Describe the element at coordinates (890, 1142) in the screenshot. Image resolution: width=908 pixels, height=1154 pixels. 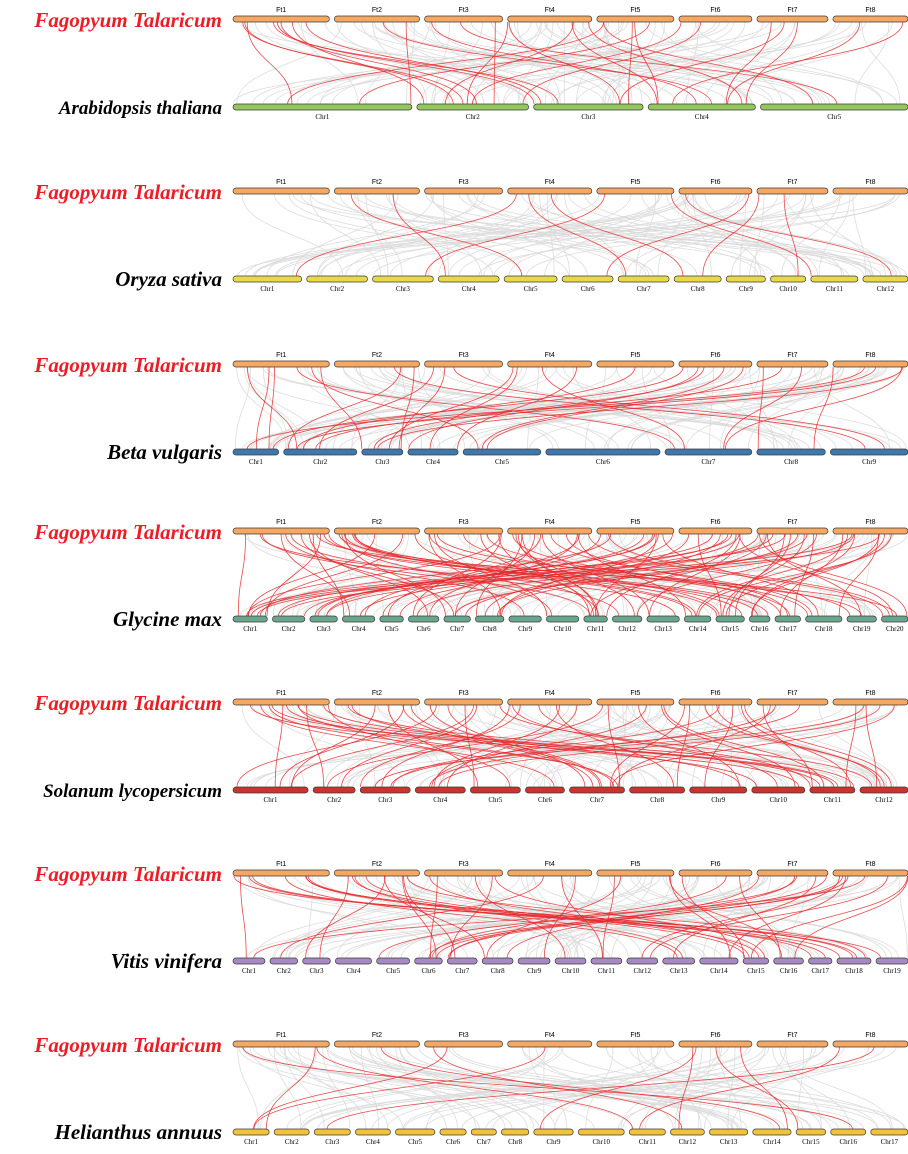
I see `comparison-chromosome-label: Chr17` at that location.